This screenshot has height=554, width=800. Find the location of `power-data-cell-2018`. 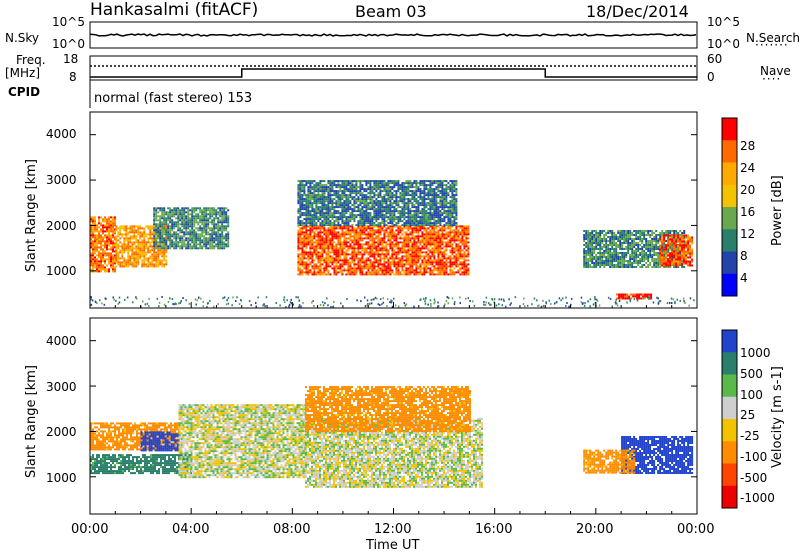

power-data-cell-2018 is located at coordinates (358, 228).